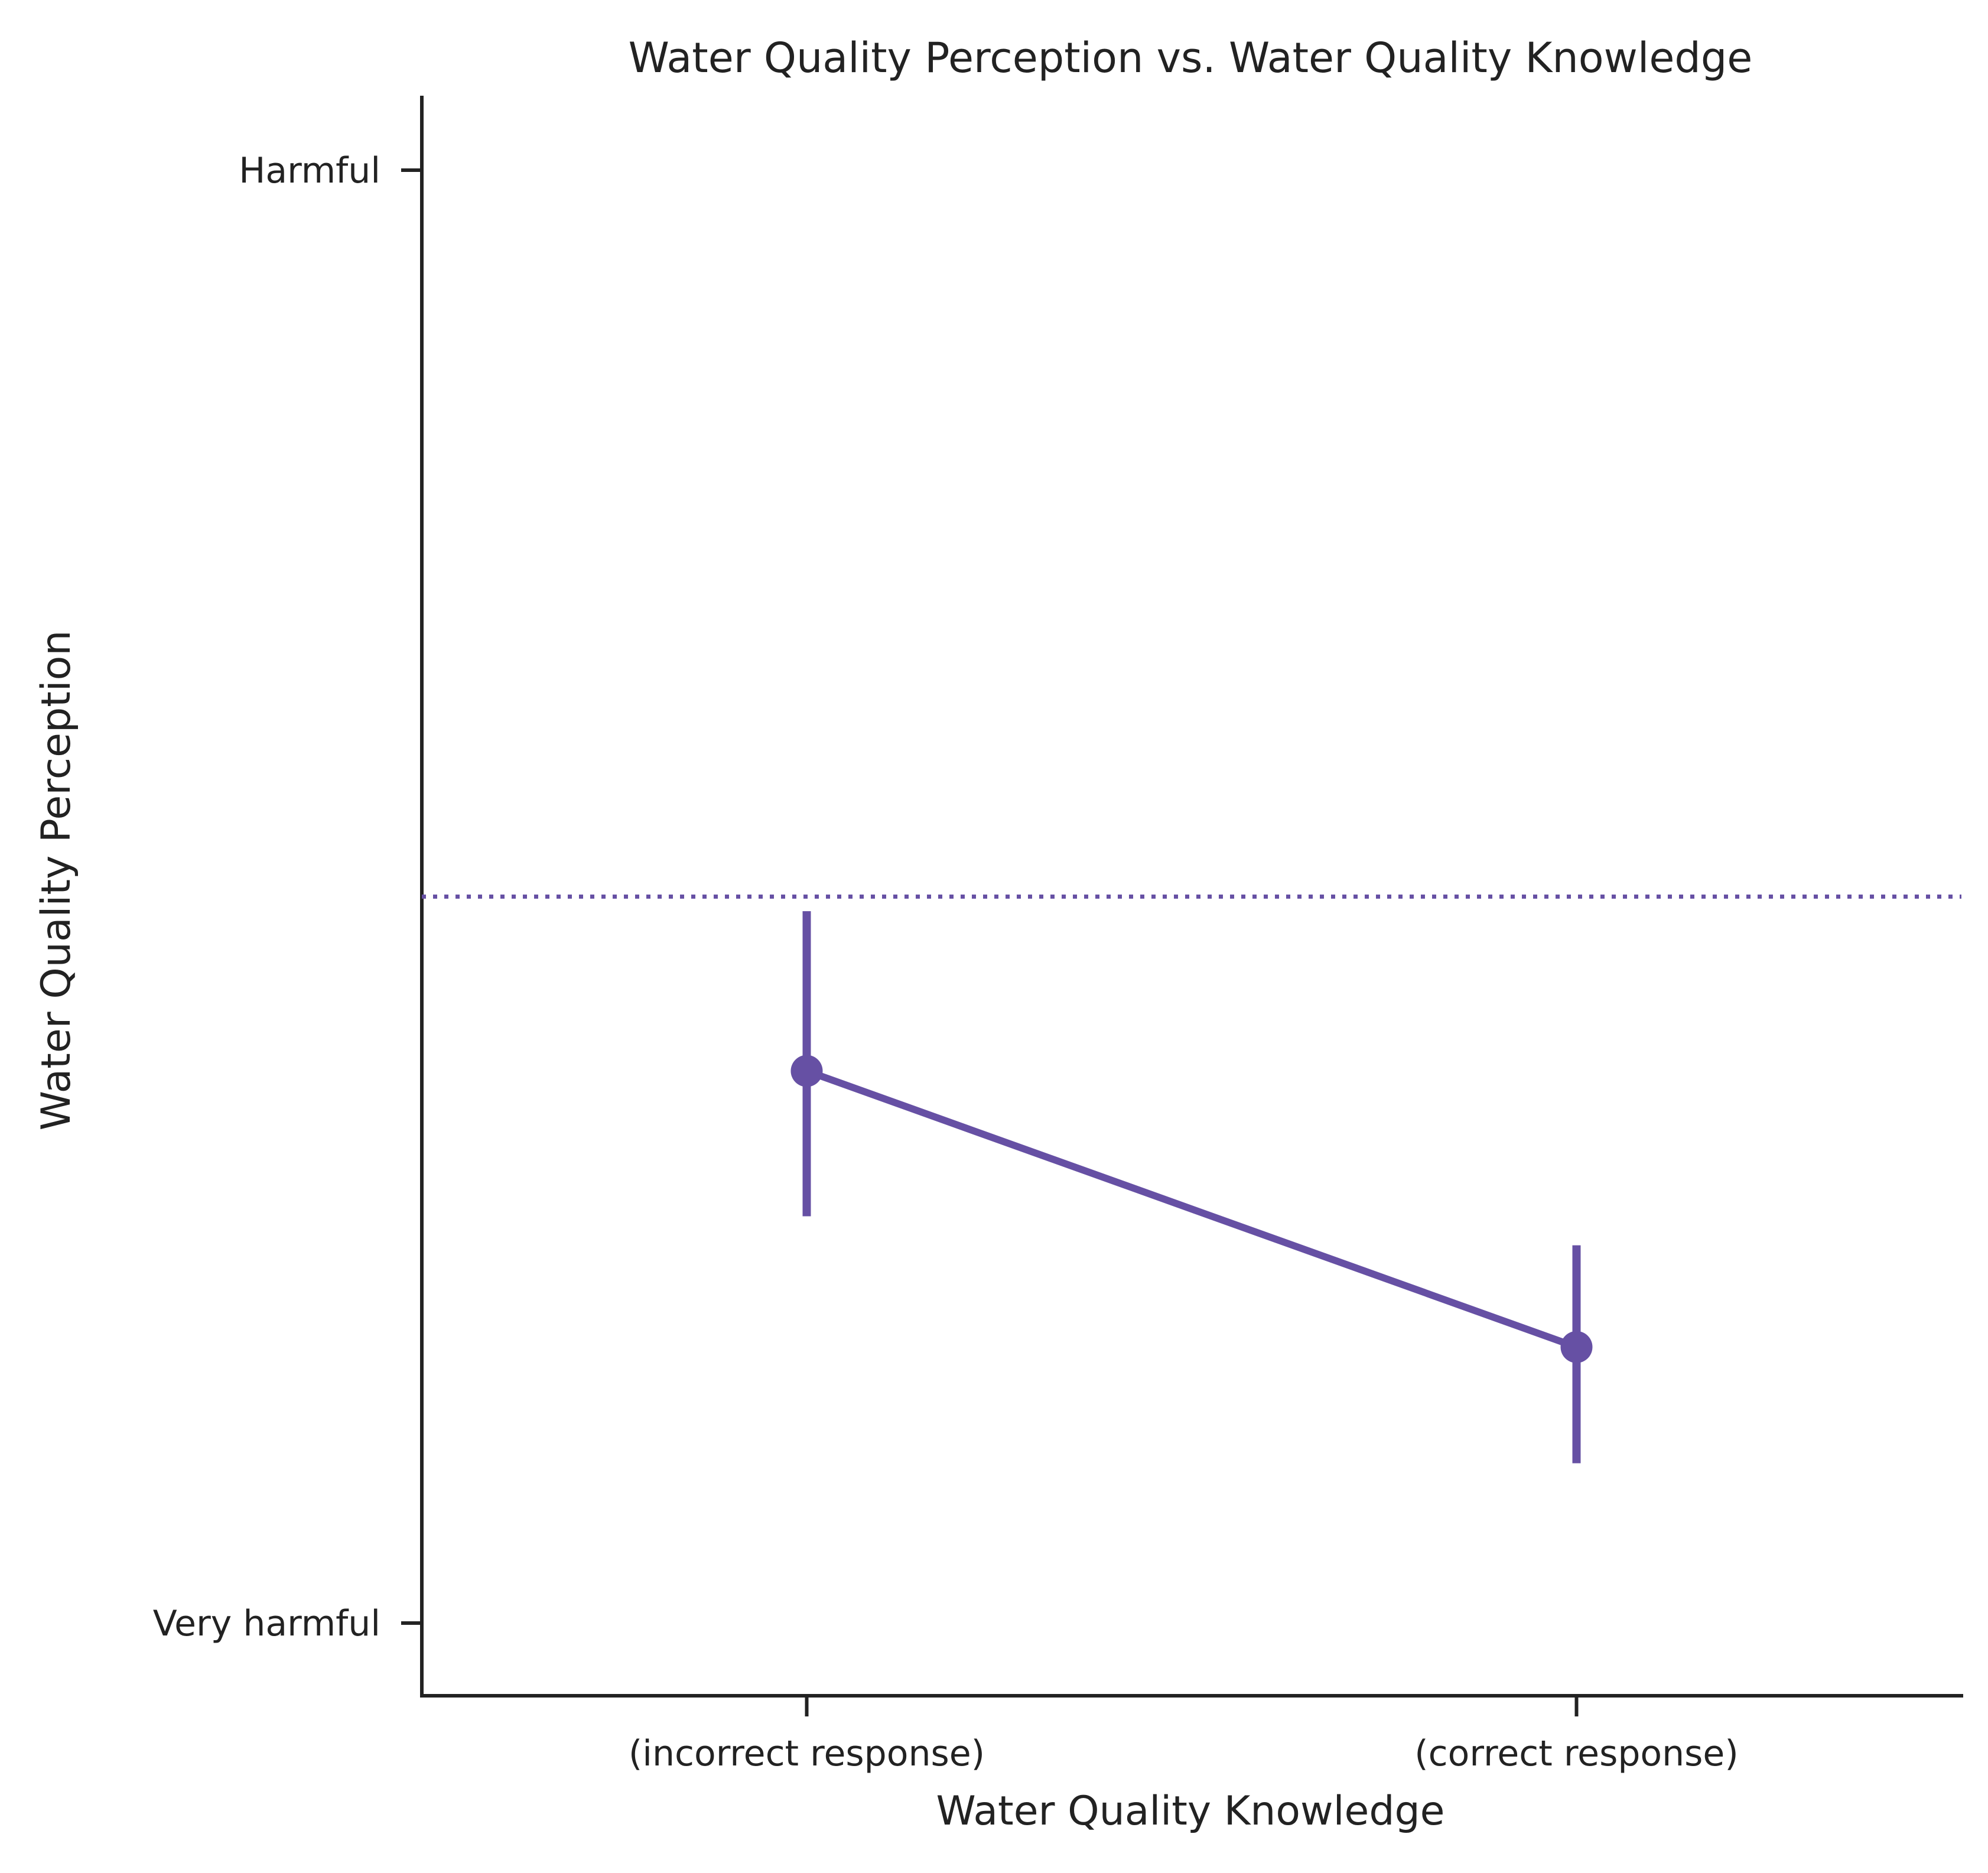 The width and height of the screenshot is (1988, 1873). I want to click on x-tick-label: (incorrect response), so click(807, 1753).